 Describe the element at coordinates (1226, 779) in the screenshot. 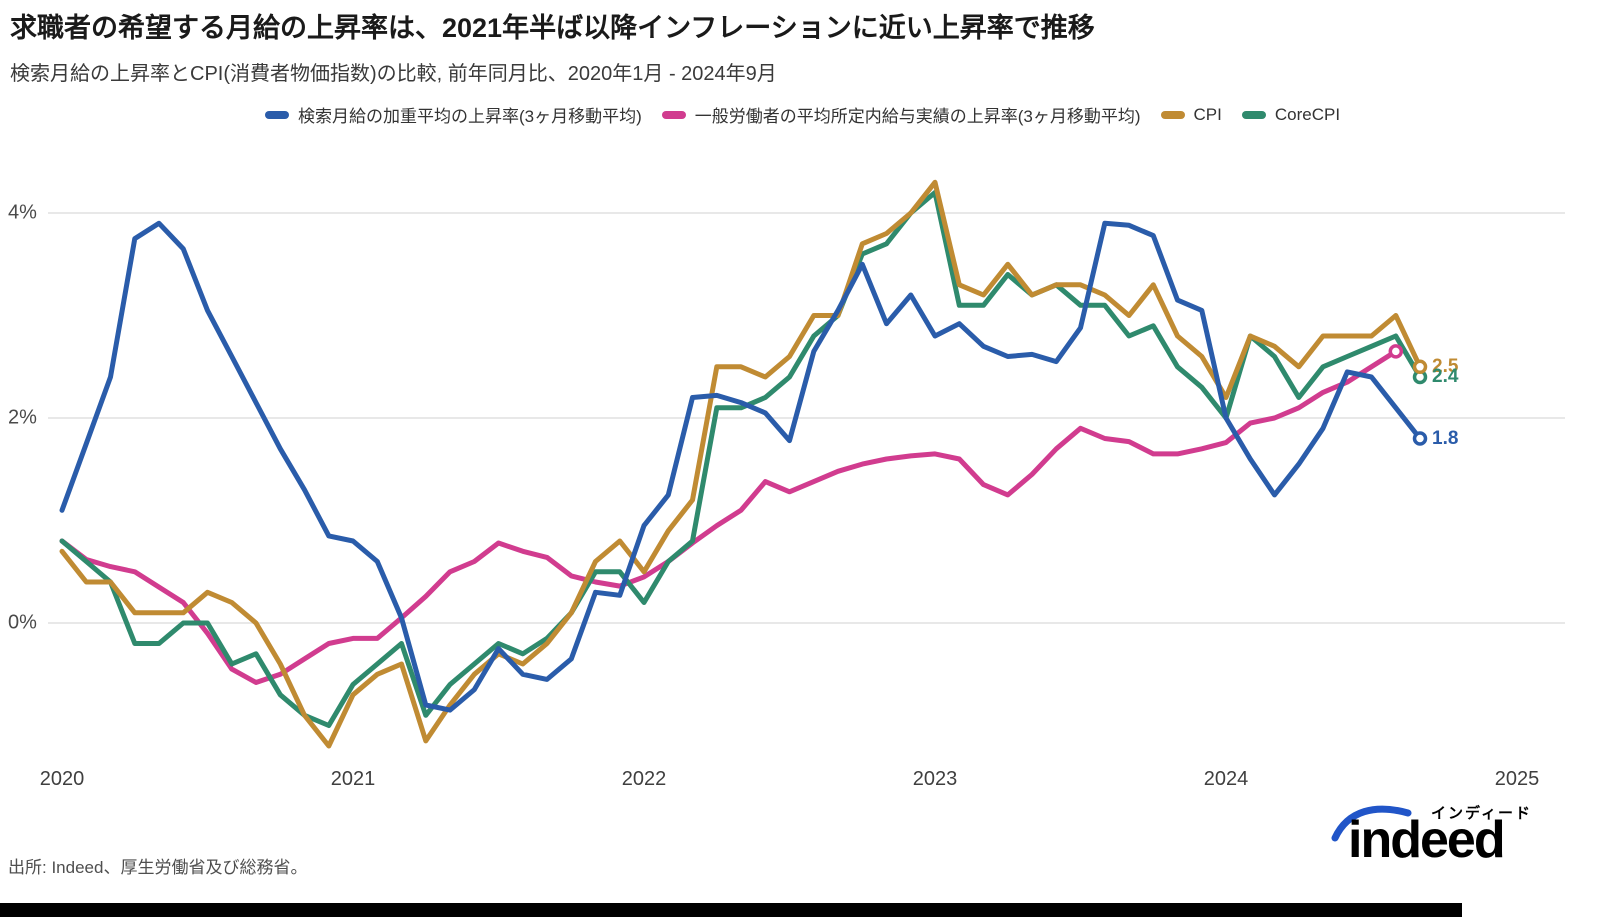

I see `x-tick-2024: 2024` at that location.